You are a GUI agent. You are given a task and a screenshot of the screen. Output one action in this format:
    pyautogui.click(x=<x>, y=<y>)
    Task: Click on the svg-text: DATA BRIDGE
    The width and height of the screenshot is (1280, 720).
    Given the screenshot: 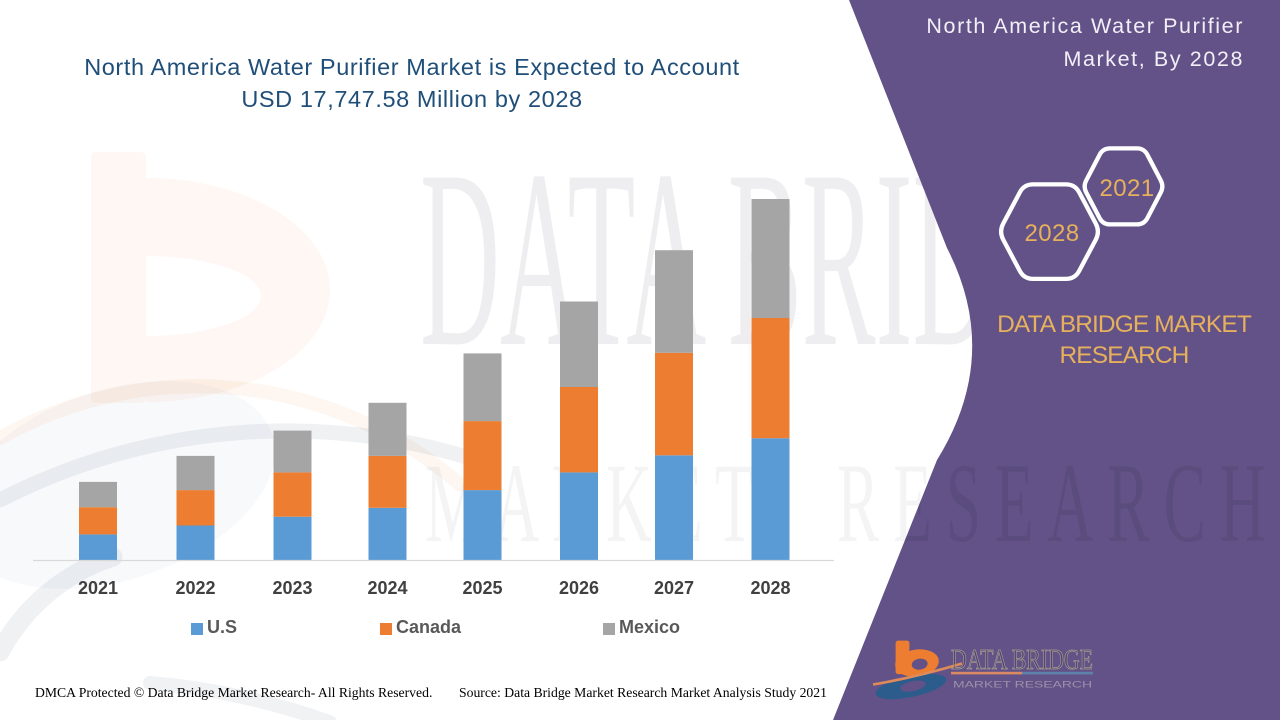 What is the action you would take?
    pyautogui.click(x=1022, y=660)
    